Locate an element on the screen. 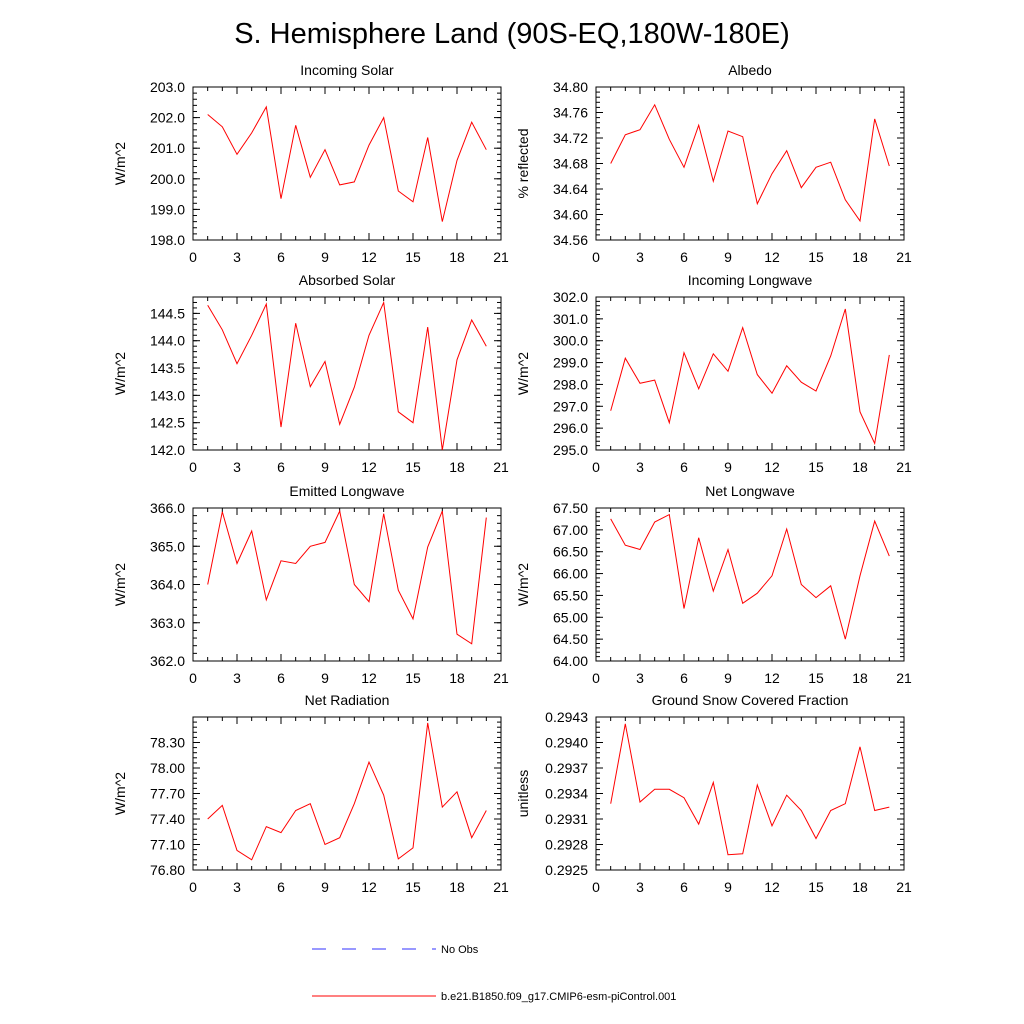  y-axis-label: unitless is located at coordinates (523, 793).